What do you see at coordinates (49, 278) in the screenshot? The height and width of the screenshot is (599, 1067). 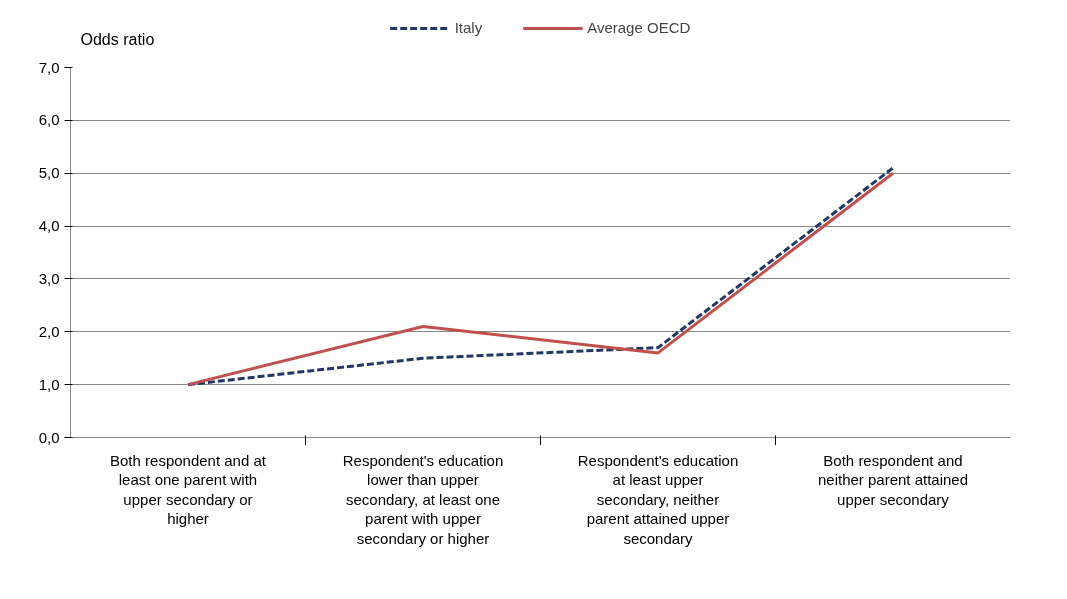 I see `y-tick-label: 3,0` at bounding box center [49, 278].